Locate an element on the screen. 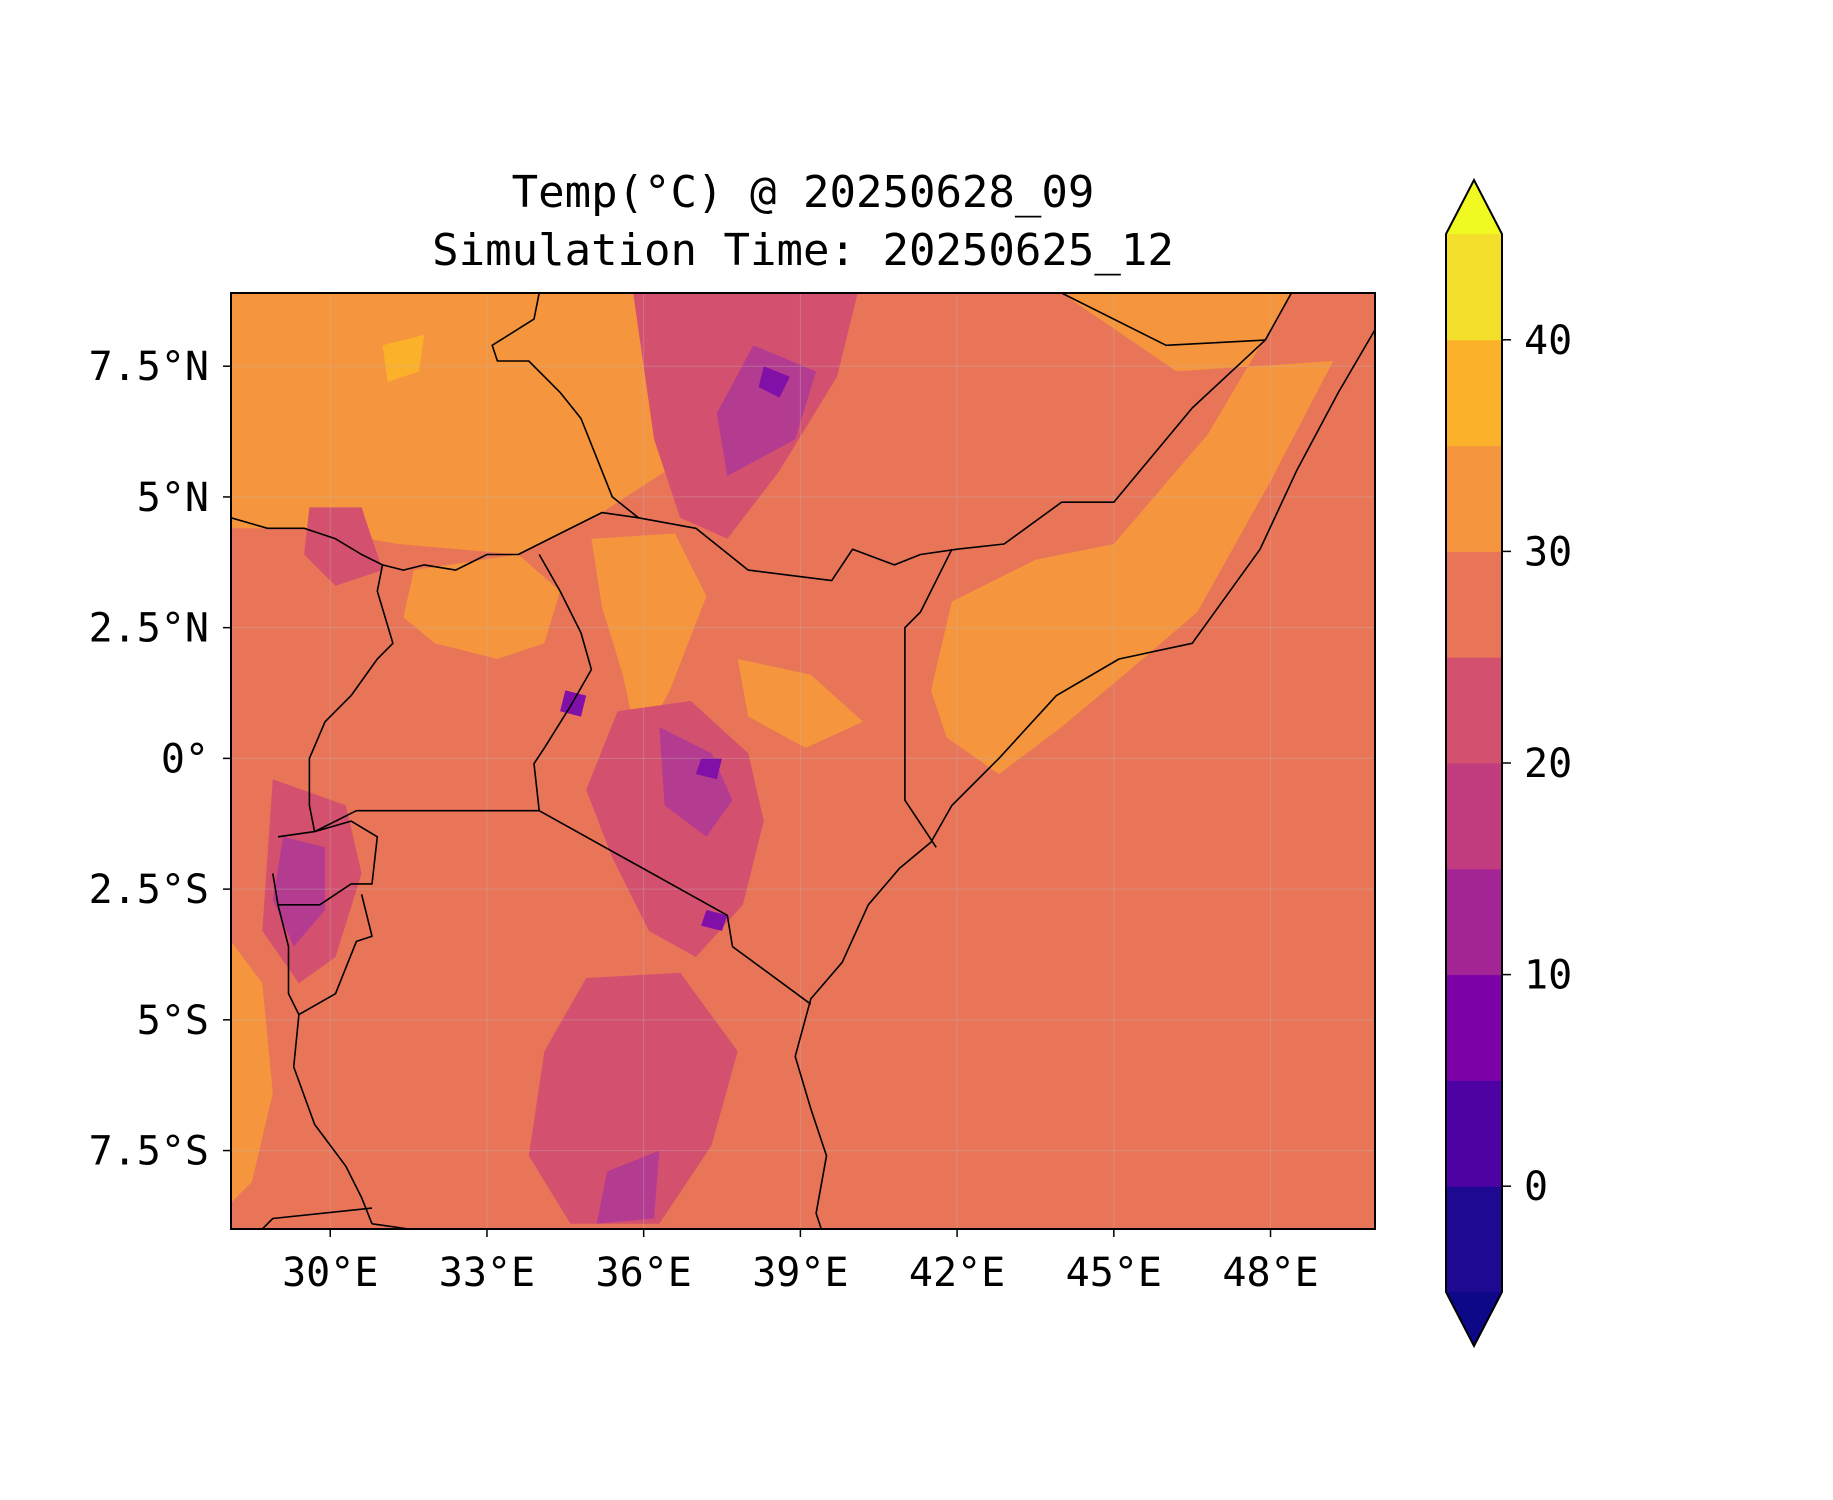 The image size is (1833, 1500). border-uganda-drc is located at coordinates (424, 698).